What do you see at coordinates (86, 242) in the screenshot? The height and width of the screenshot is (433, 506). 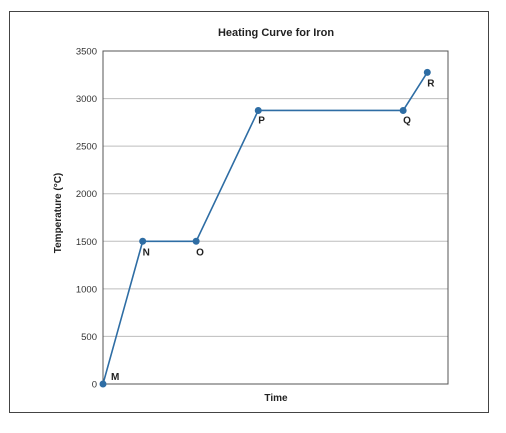 I see `y-tick-label: 1500` at bounding box center [86, 242].